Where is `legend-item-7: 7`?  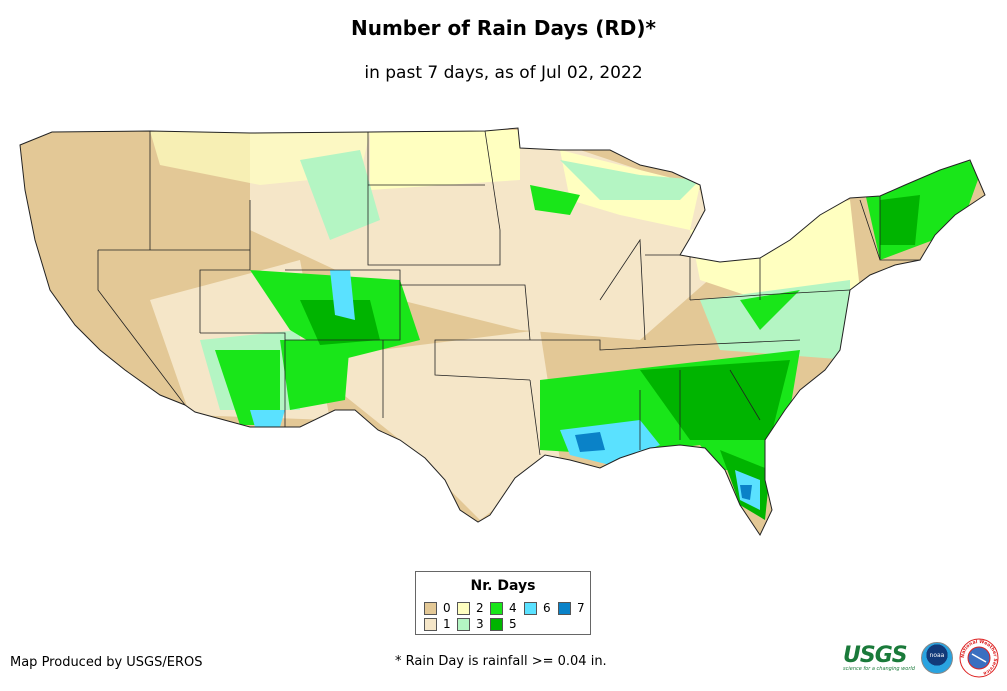 legend-item-7: 7 is located at coordinates (571, 608).